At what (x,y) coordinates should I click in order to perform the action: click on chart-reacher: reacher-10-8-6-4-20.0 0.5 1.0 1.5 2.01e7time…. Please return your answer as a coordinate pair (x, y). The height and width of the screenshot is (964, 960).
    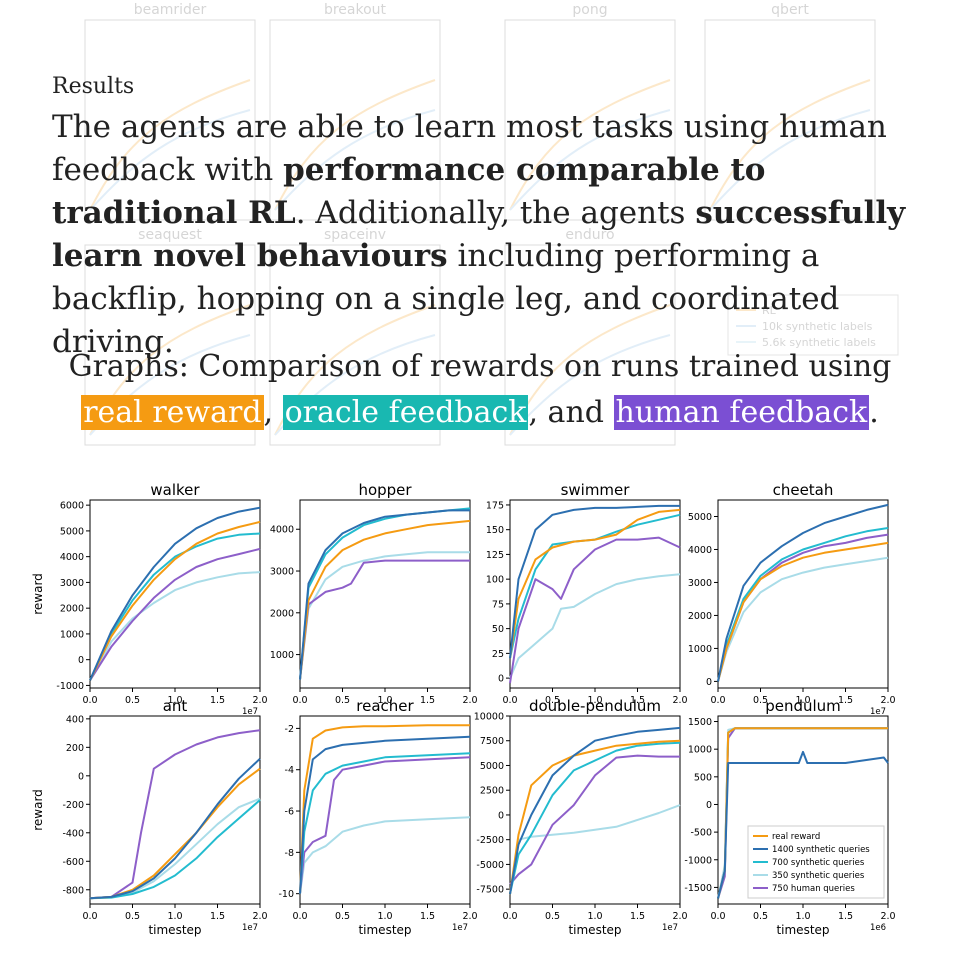
    Looking at the image, I should click on (377, 817).